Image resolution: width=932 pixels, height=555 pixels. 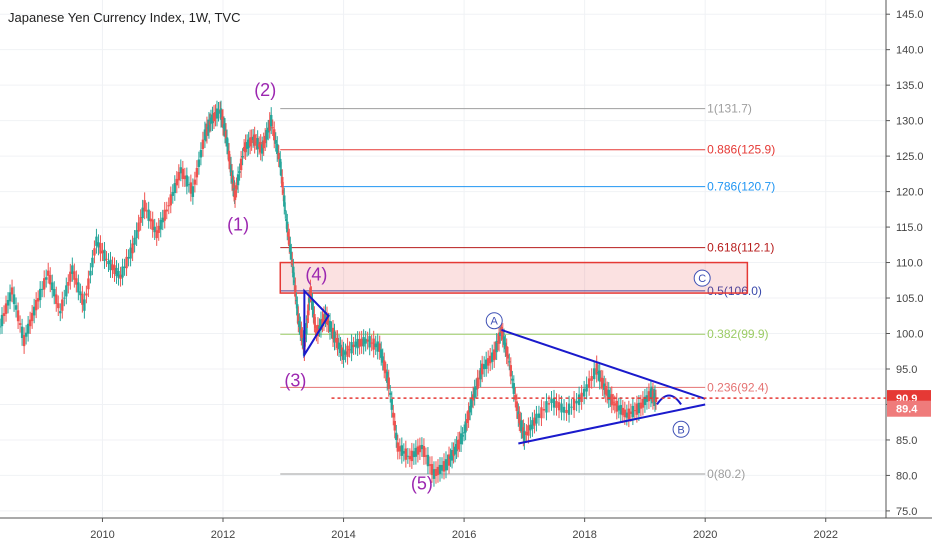 What do you see at coordinates (495, 322) in the screenshot?
I see `circle-label-text: A` at bounding box center [495, 322].